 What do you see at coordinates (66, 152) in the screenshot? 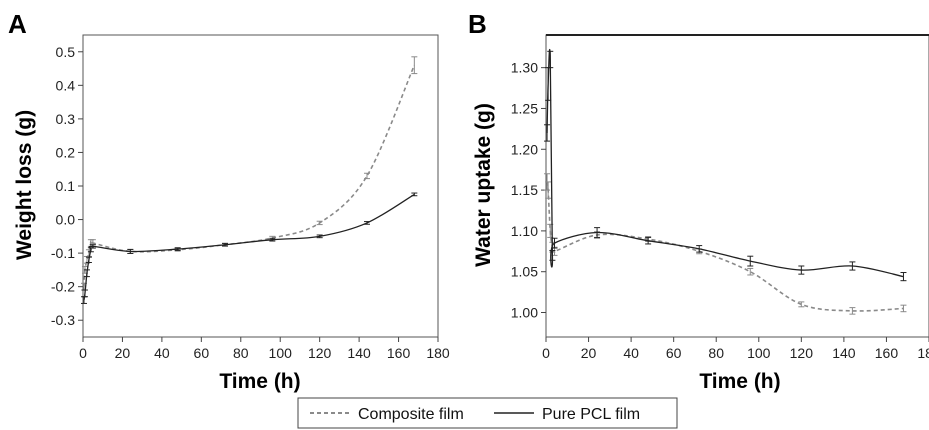
I see `y-tick-label: 0.2` at bounding box center [66, 152].